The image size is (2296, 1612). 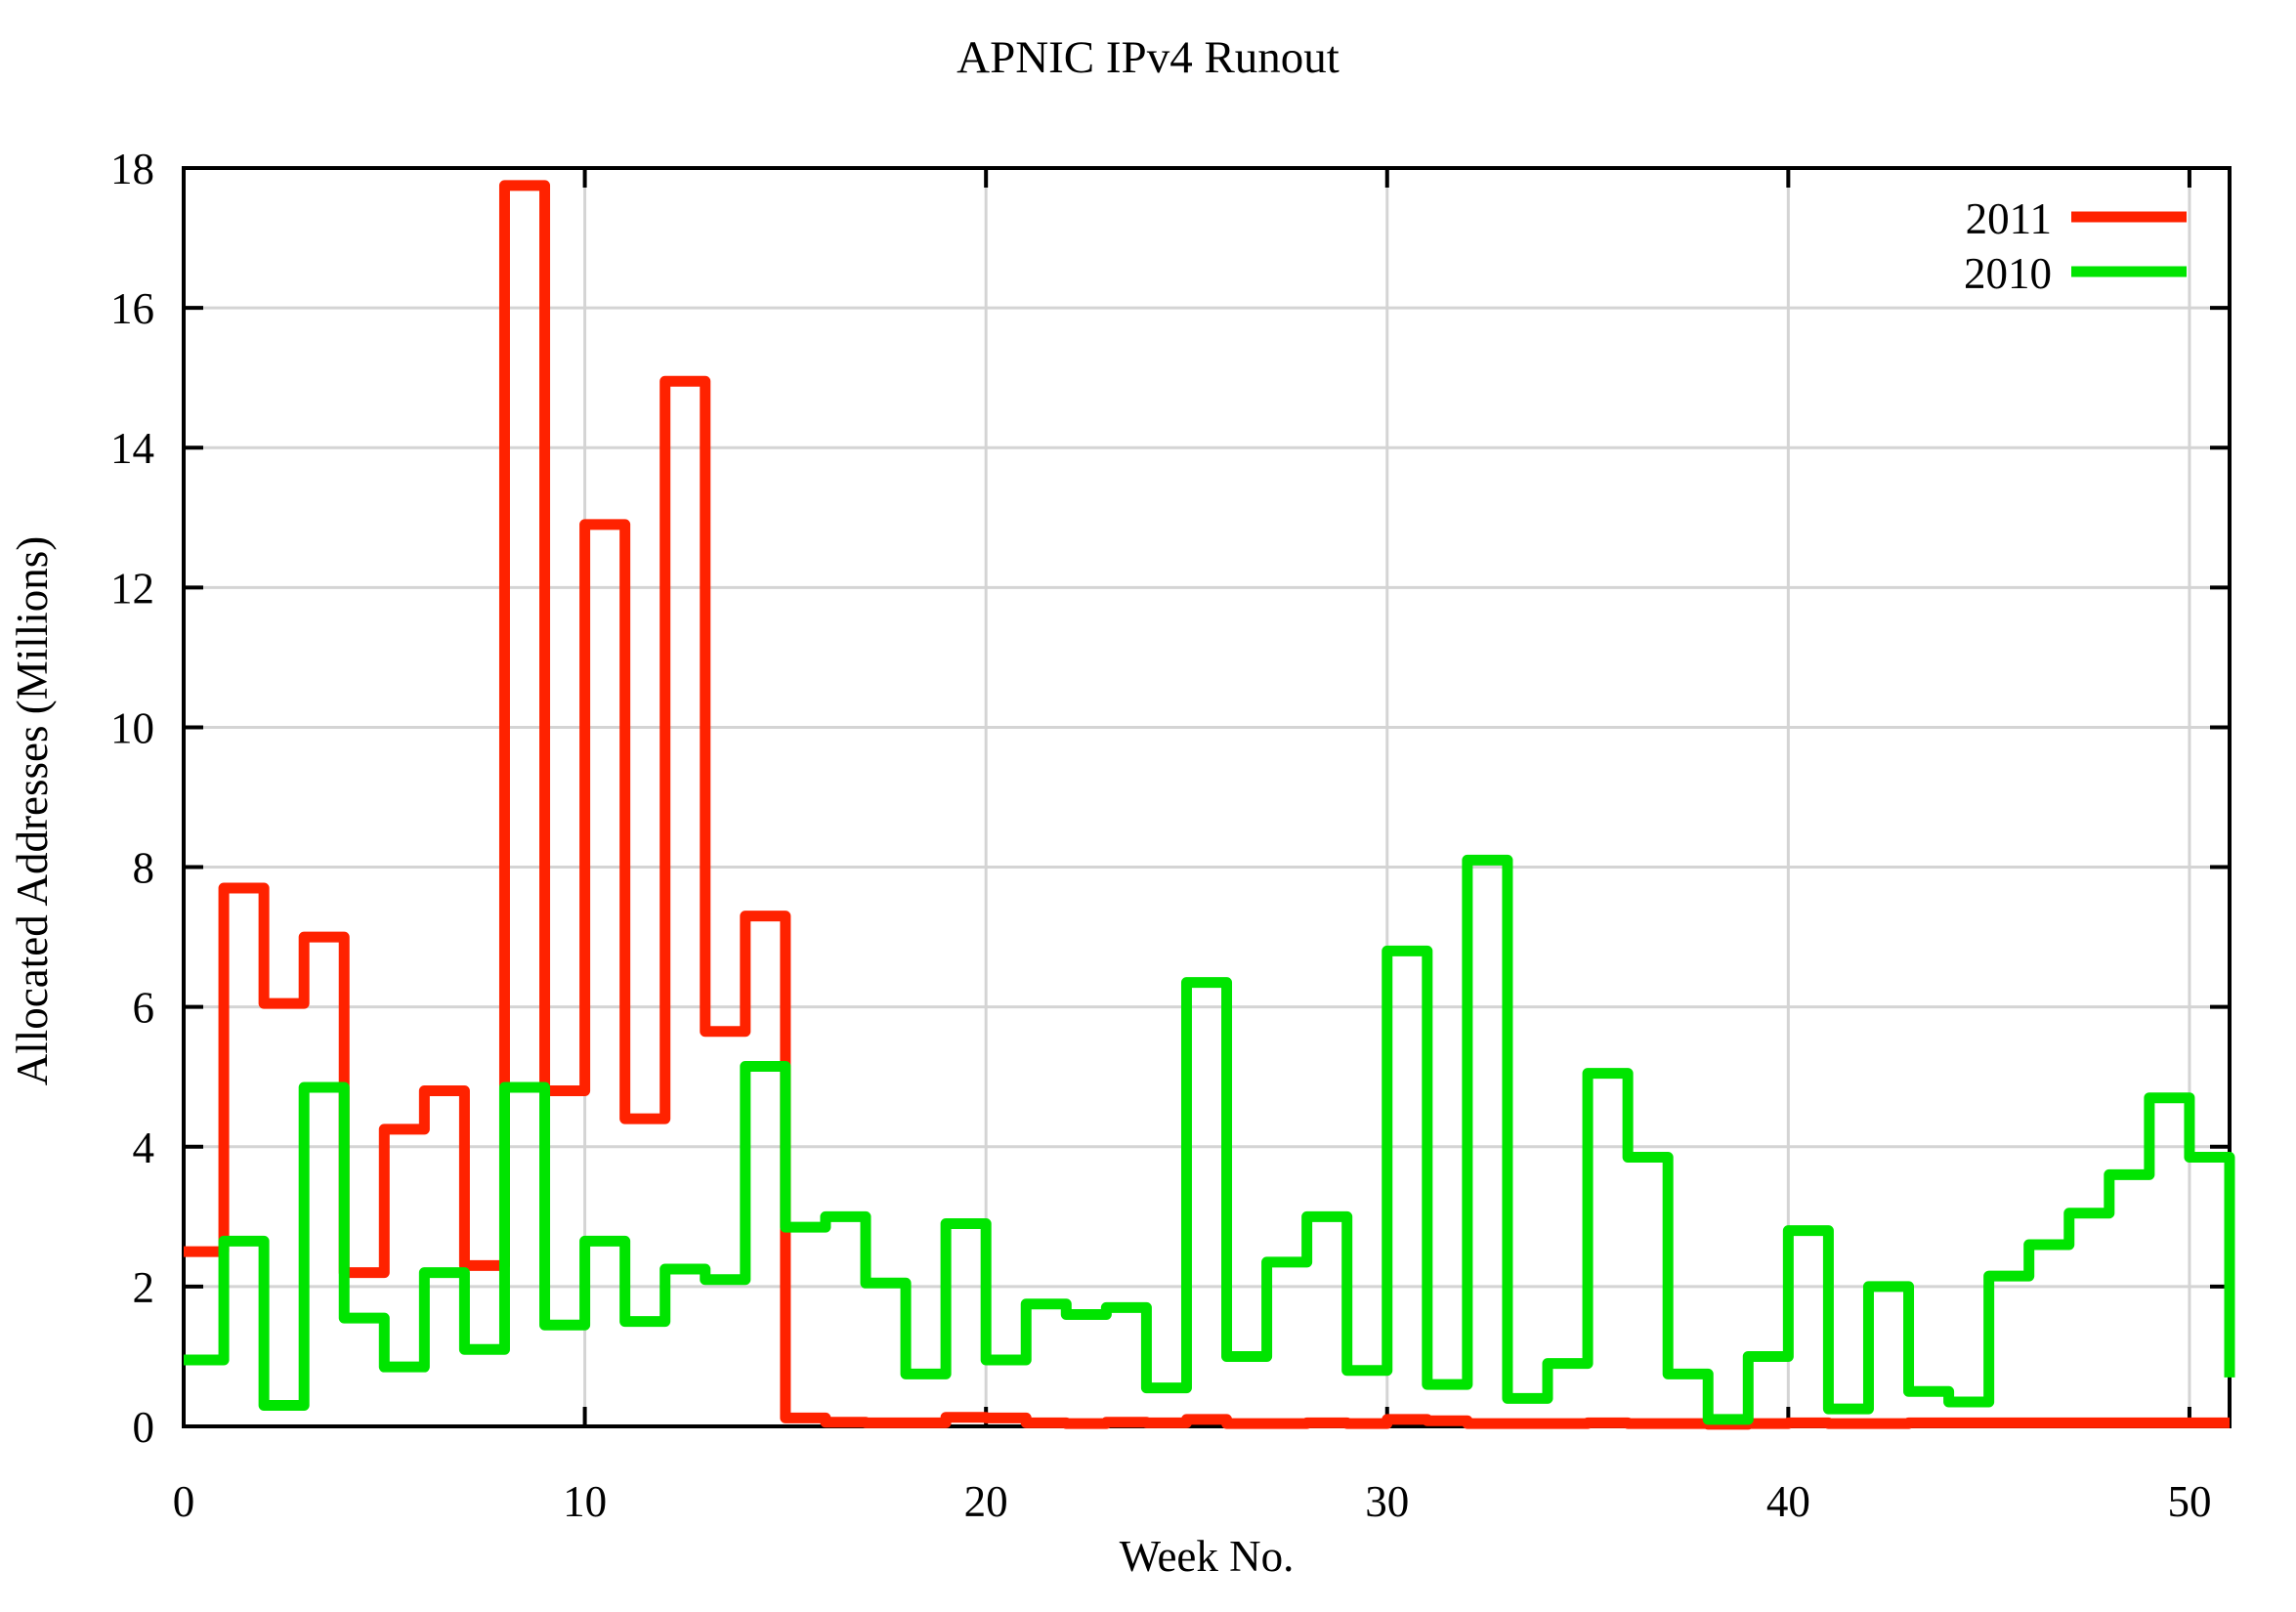 I want to click on x-tick-label: 10, so click(x=585, y=1501).